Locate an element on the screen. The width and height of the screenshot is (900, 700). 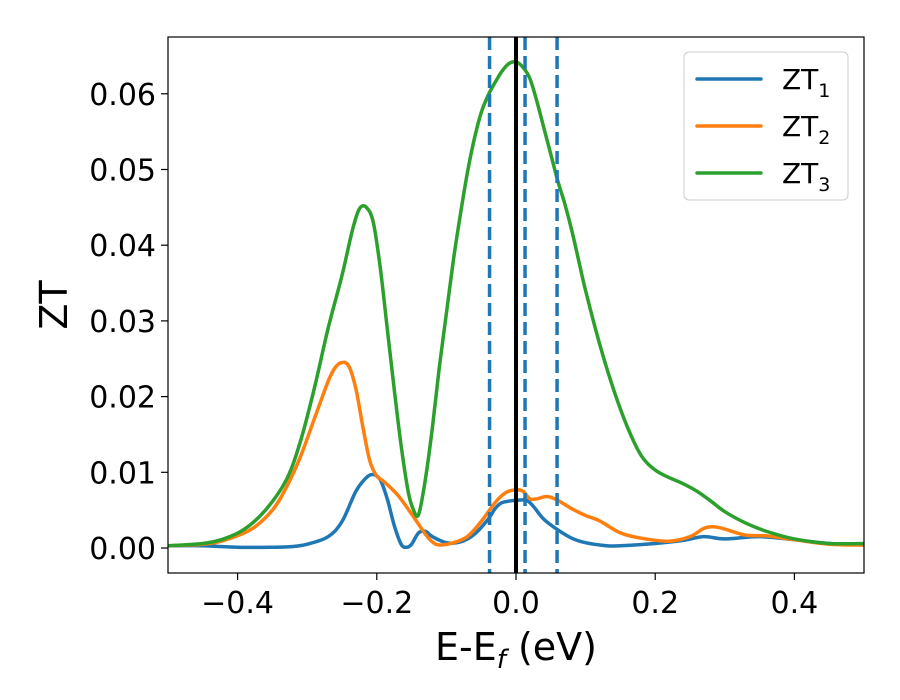
legend-label-zt2: ZT2 is located at coordinates (806, 129).